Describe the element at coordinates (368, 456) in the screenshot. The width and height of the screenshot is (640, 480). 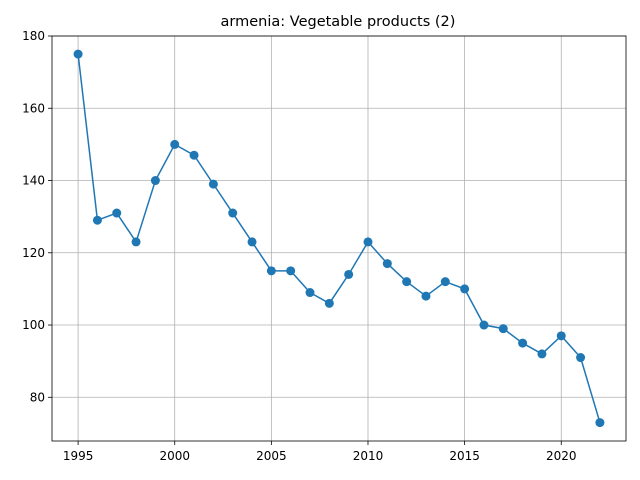
I see `x-tick-label: 2010` at that location.